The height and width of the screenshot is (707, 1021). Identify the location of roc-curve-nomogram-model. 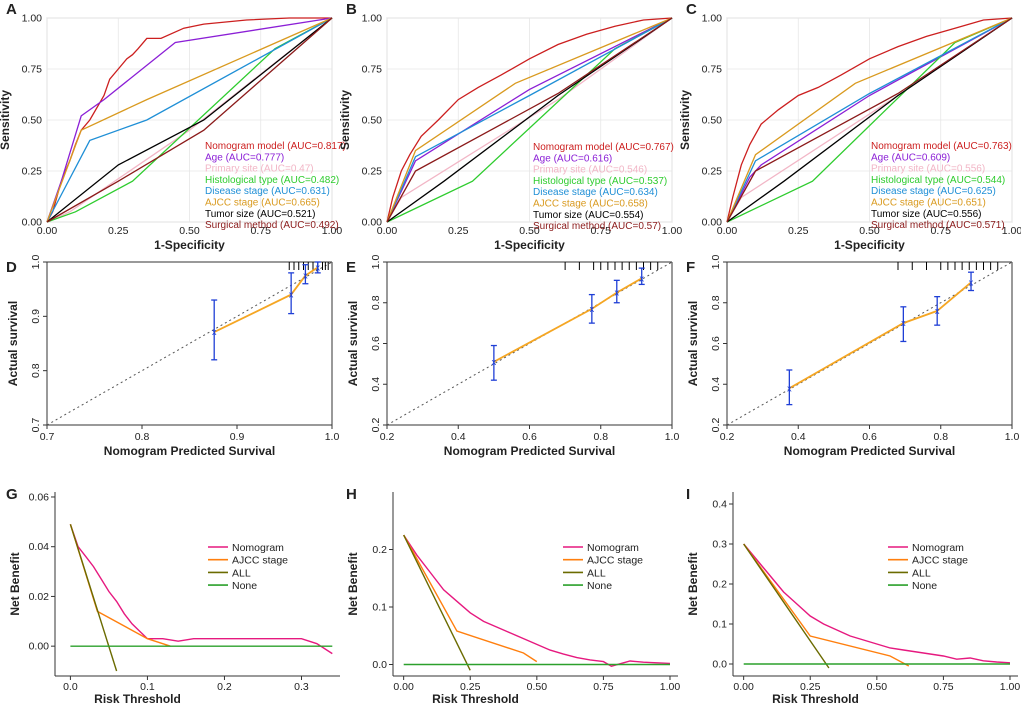
(529, 120).